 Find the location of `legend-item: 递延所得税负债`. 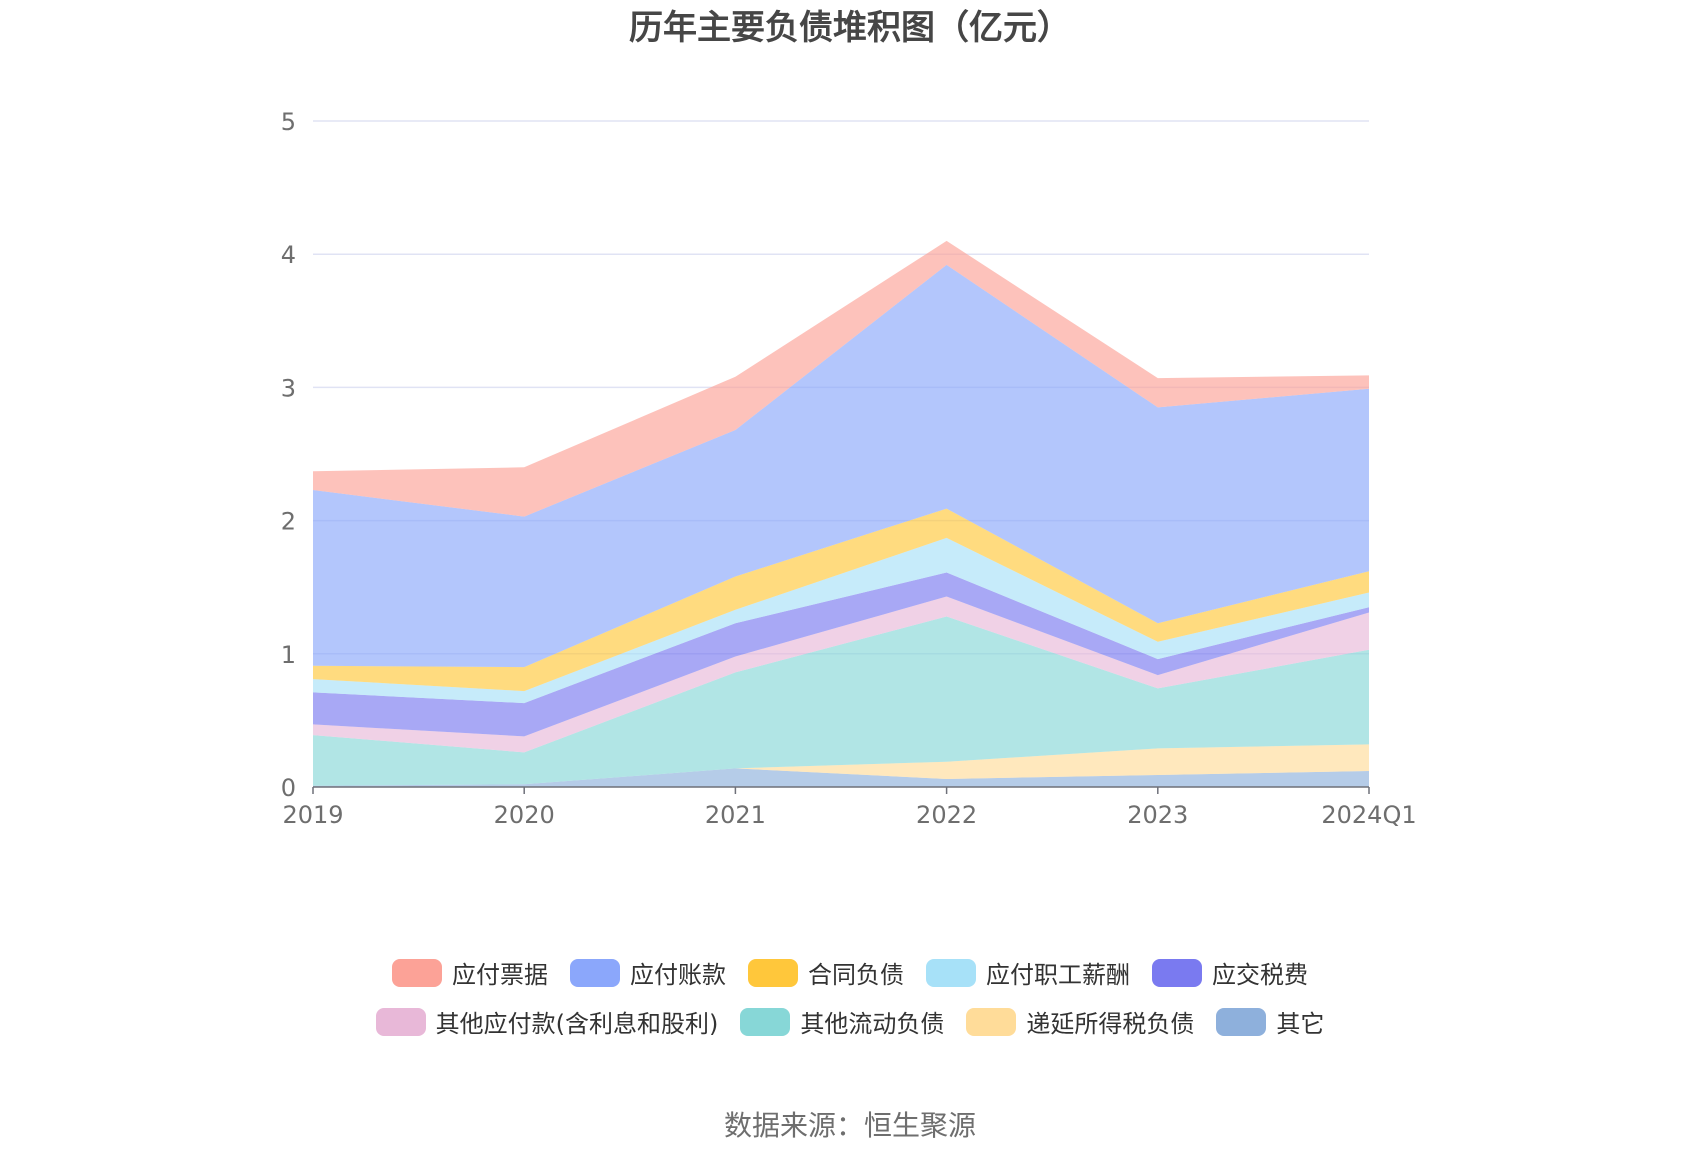

legend-item: 递延所得税负债 is located at coordinates (1080, 1021).